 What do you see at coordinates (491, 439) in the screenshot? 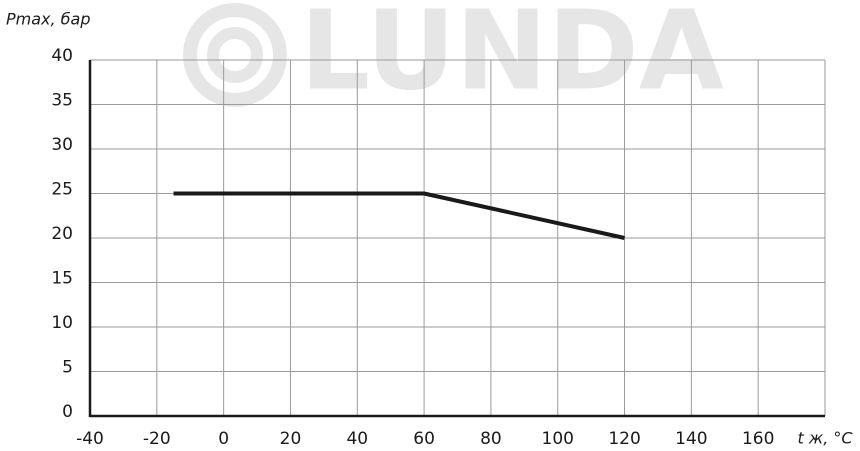
I see `x-tick-label: 80` at bounding box center [491, 439].